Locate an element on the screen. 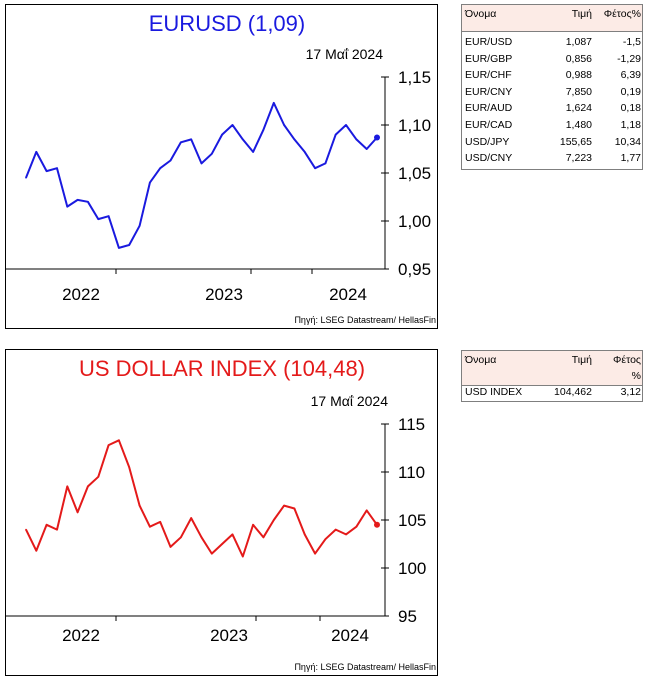  header-ytd: Φέτος% is located at coordinates (622, 14).